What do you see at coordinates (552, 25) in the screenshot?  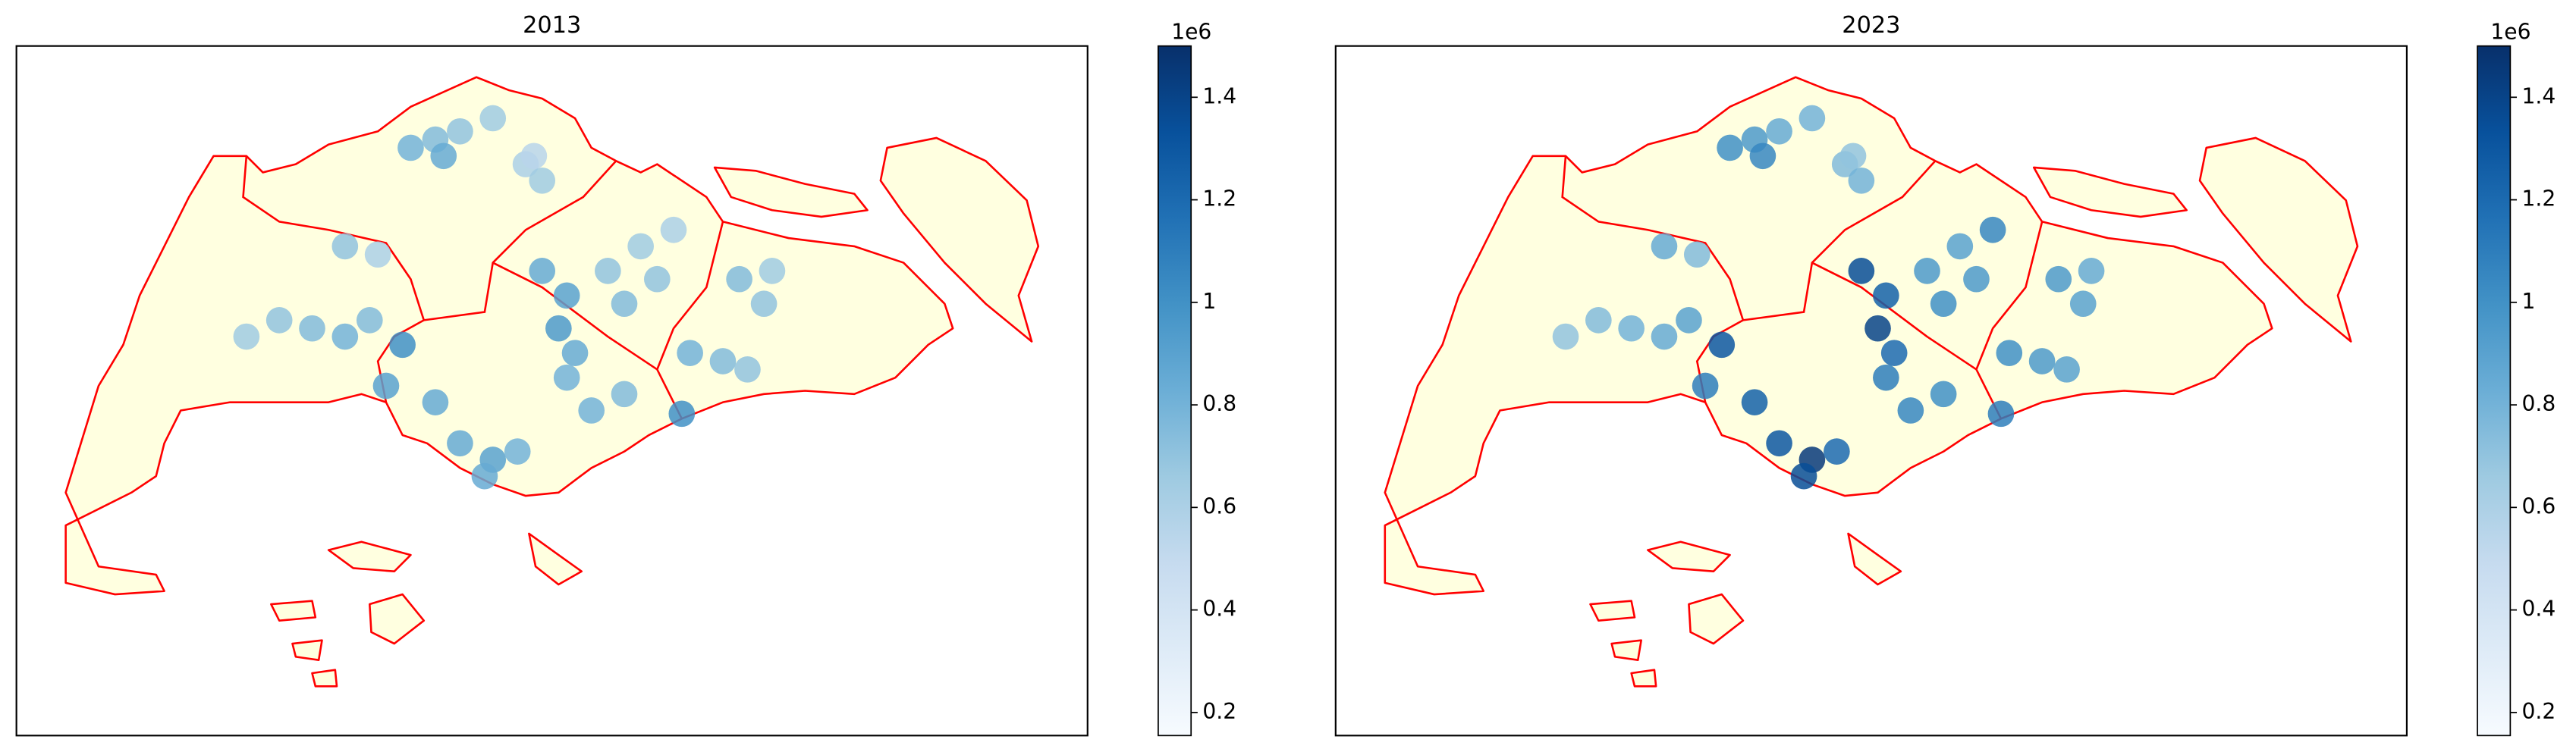 I see `panel-title: 2013` at bounding box center [552, 25].